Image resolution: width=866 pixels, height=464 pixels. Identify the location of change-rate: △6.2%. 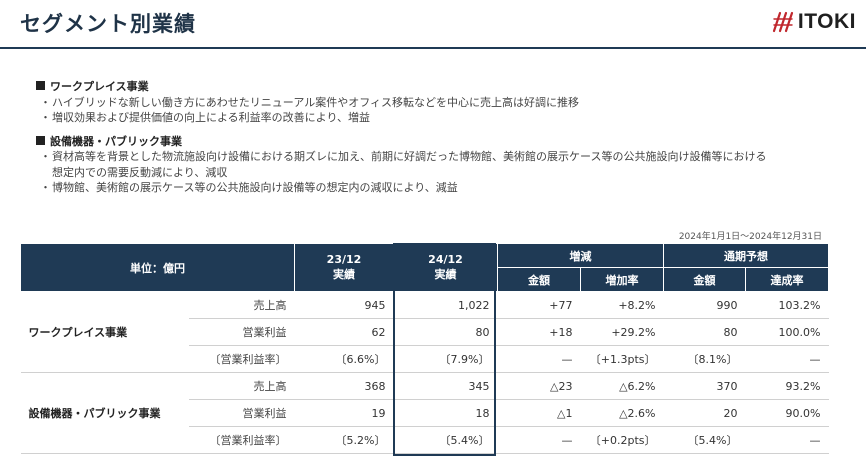
(622, 386).